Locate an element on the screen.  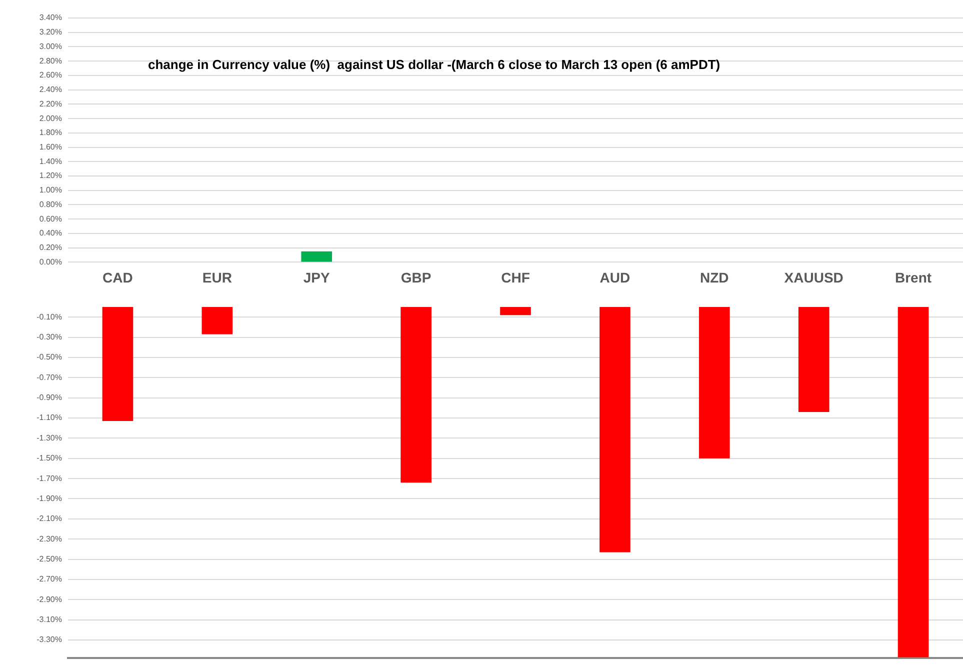
y-tick-label: -0.90% is located at coordinates (49, 397).